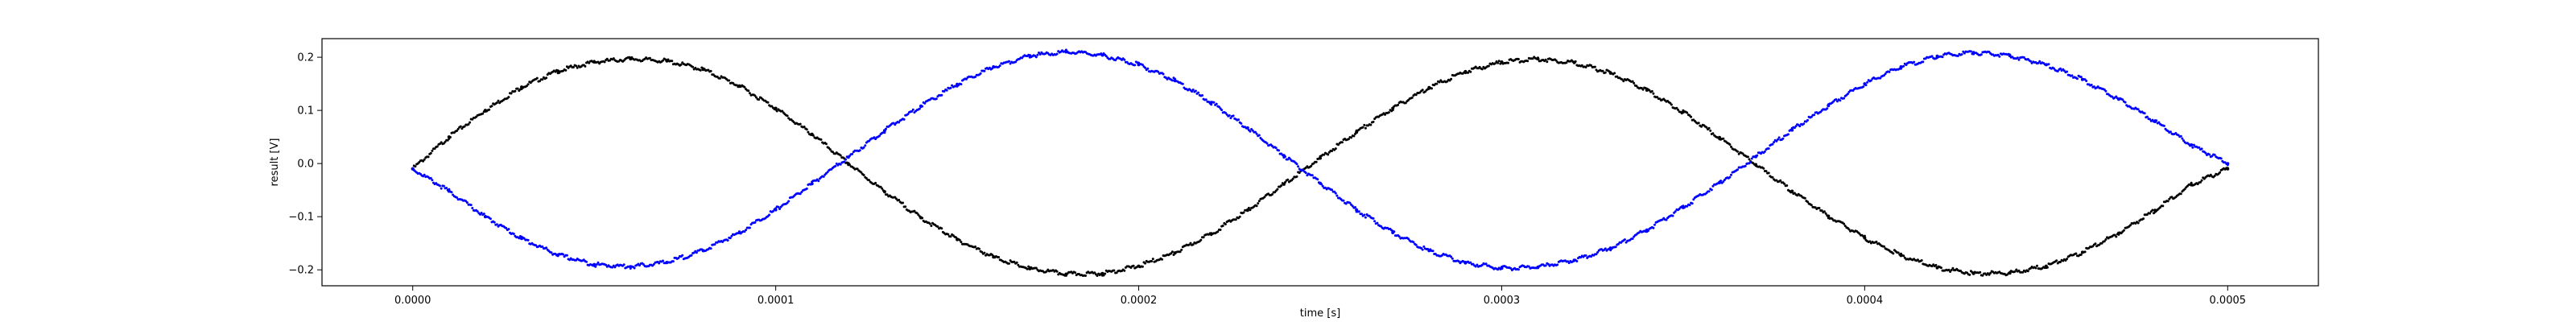  What do you see at coordinates (305, 164) in the screenshot?
I see `y-axis-ticks: −0.2 −0.1 0.0 0.1 0.2` at bounding box center [305, 164].